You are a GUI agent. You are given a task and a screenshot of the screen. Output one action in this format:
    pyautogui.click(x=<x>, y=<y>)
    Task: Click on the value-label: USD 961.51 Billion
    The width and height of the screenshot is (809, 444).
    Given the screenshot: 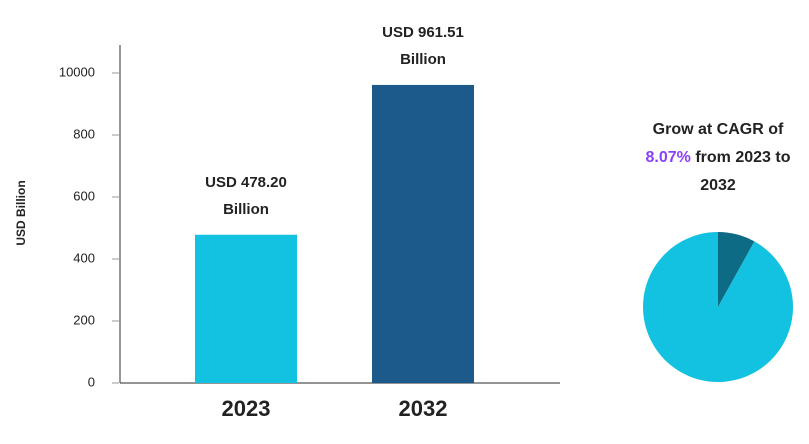 What is the action you would take?
    pyautogui.click(x=423, y=45)
    